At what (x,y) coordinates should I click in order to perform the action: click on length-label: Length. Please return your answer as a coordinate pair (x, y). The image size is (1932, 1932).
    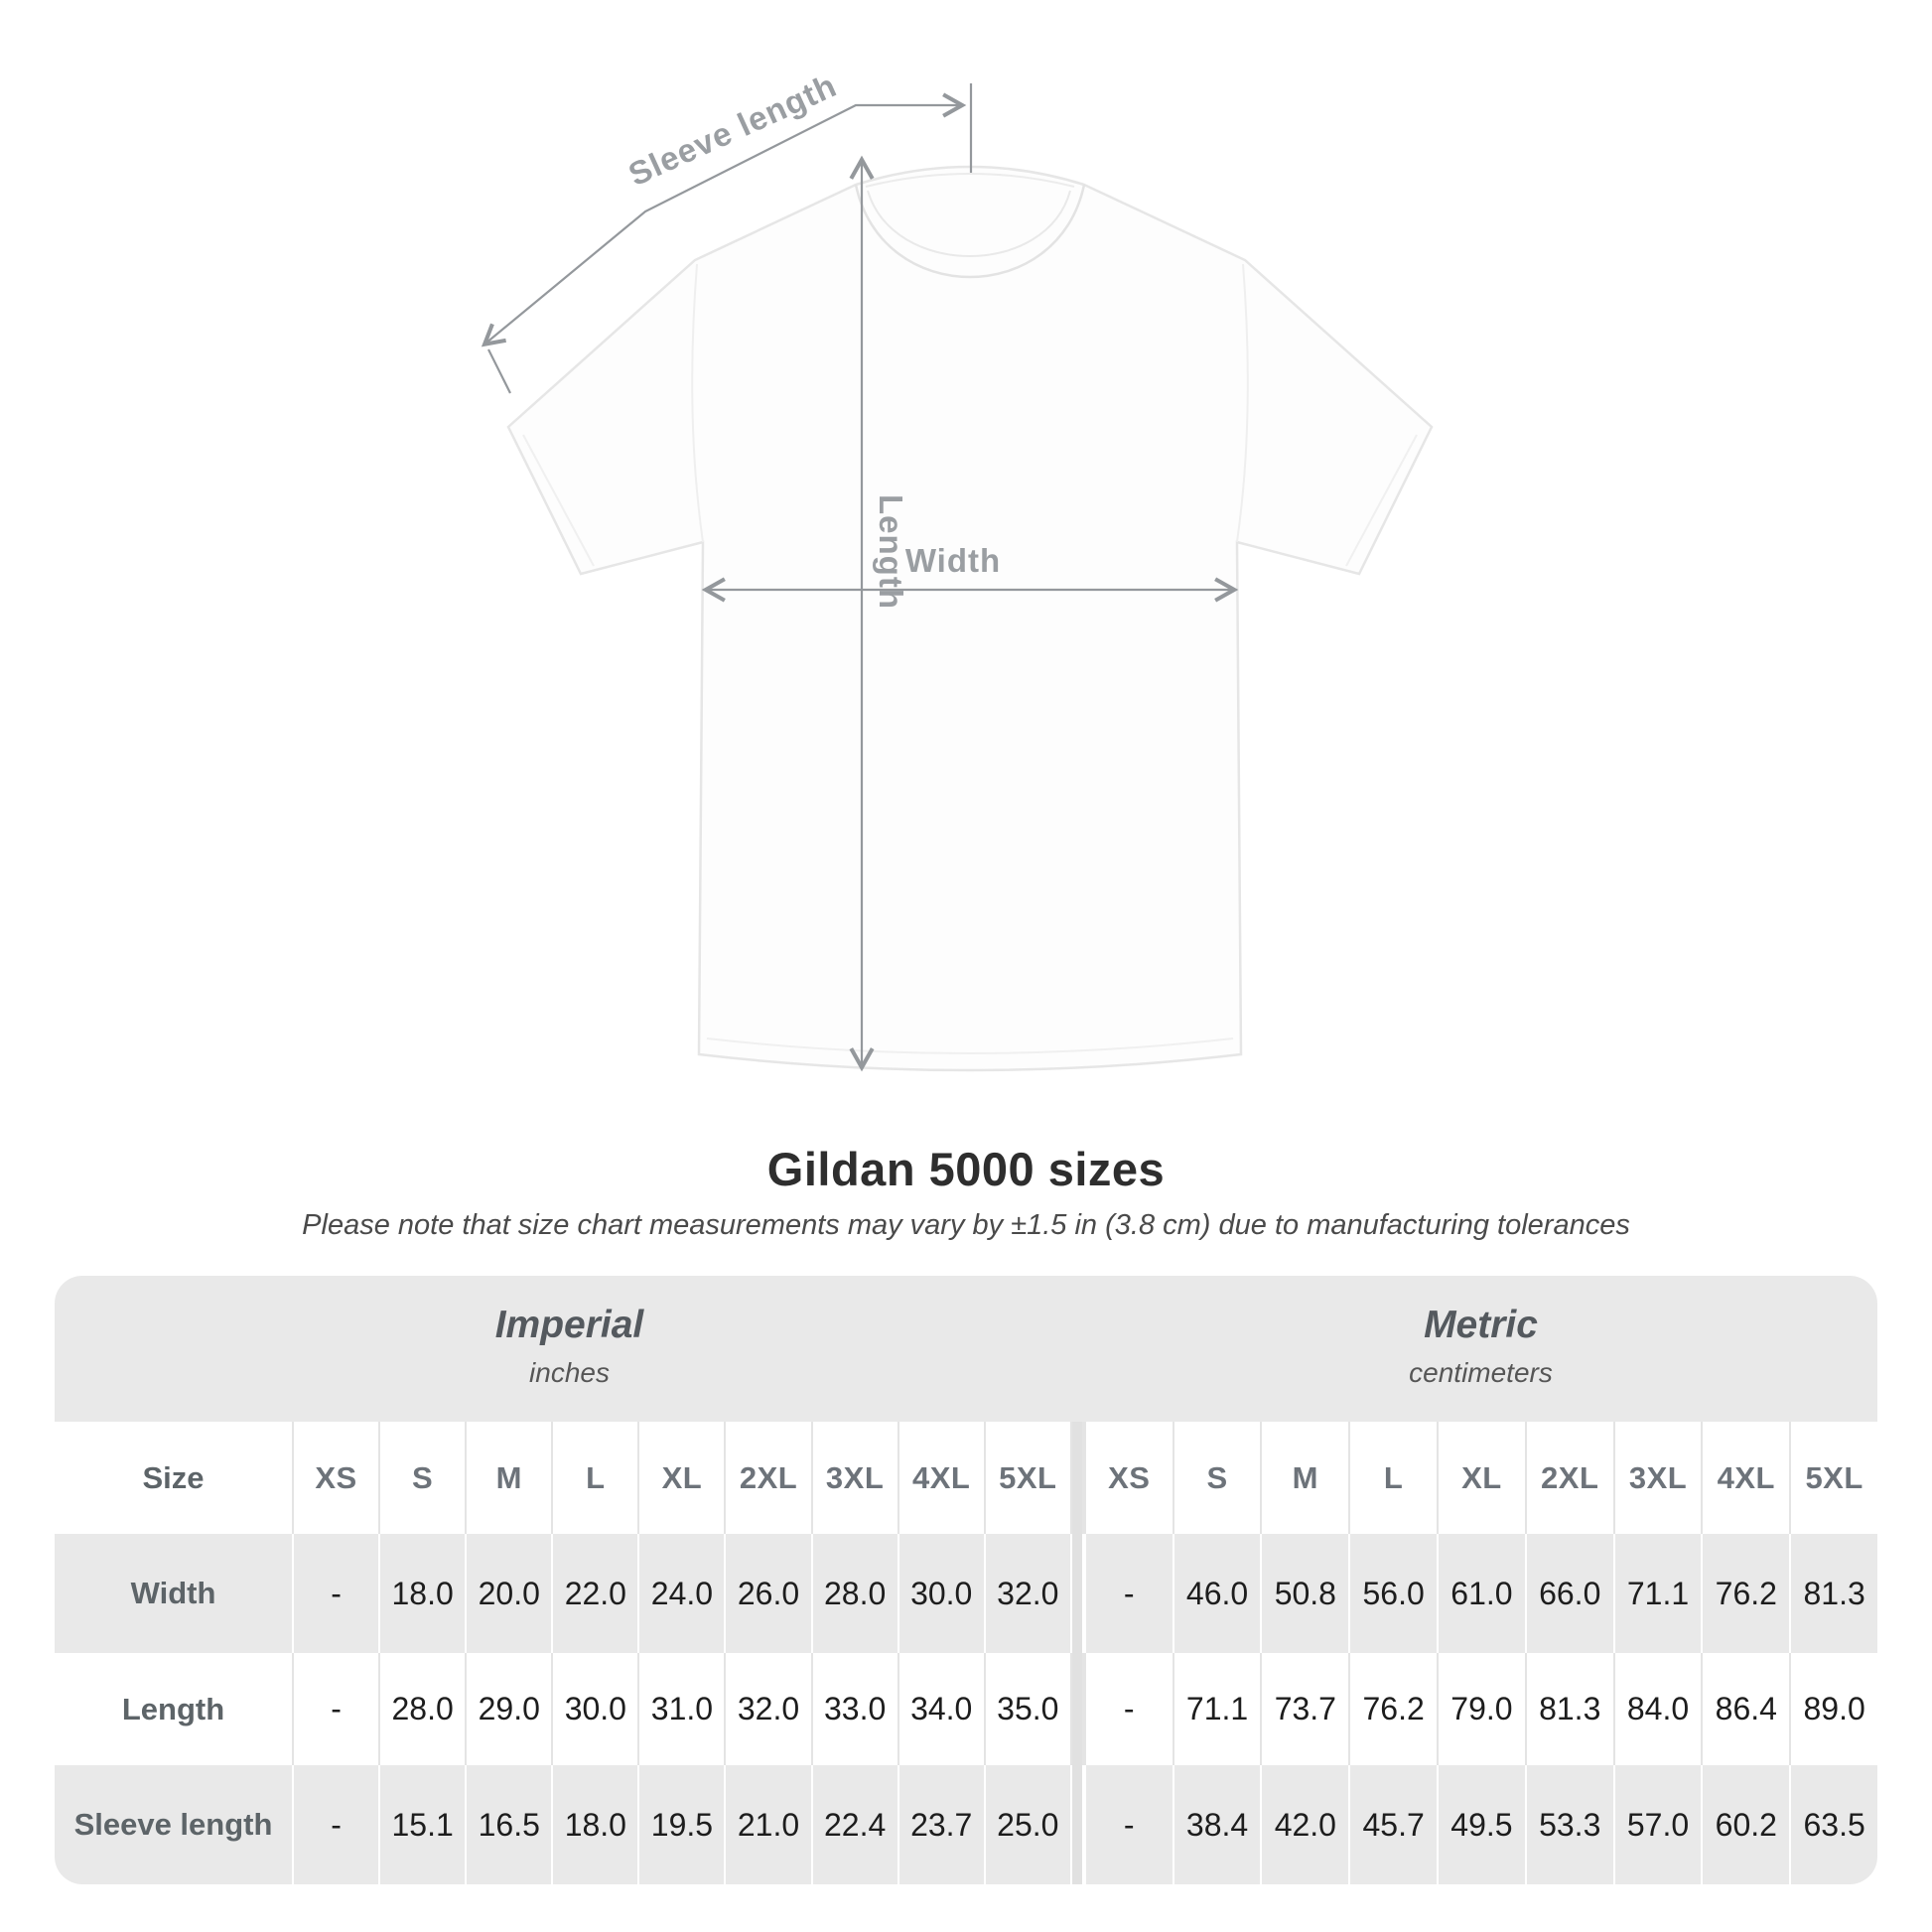
    Looking at the image, I should click on (891, 552).